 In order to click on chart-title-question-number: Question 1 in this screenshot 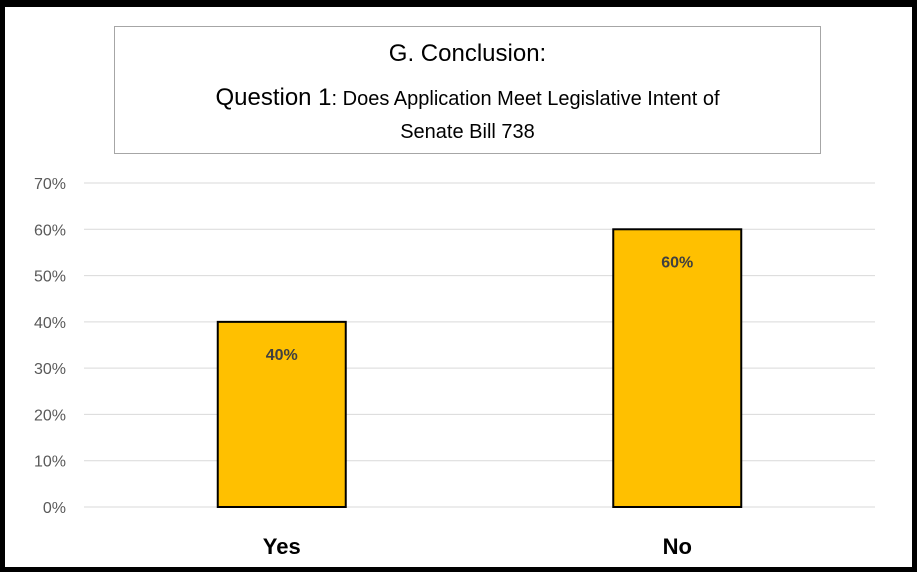, I will do `click(273, 97)`.